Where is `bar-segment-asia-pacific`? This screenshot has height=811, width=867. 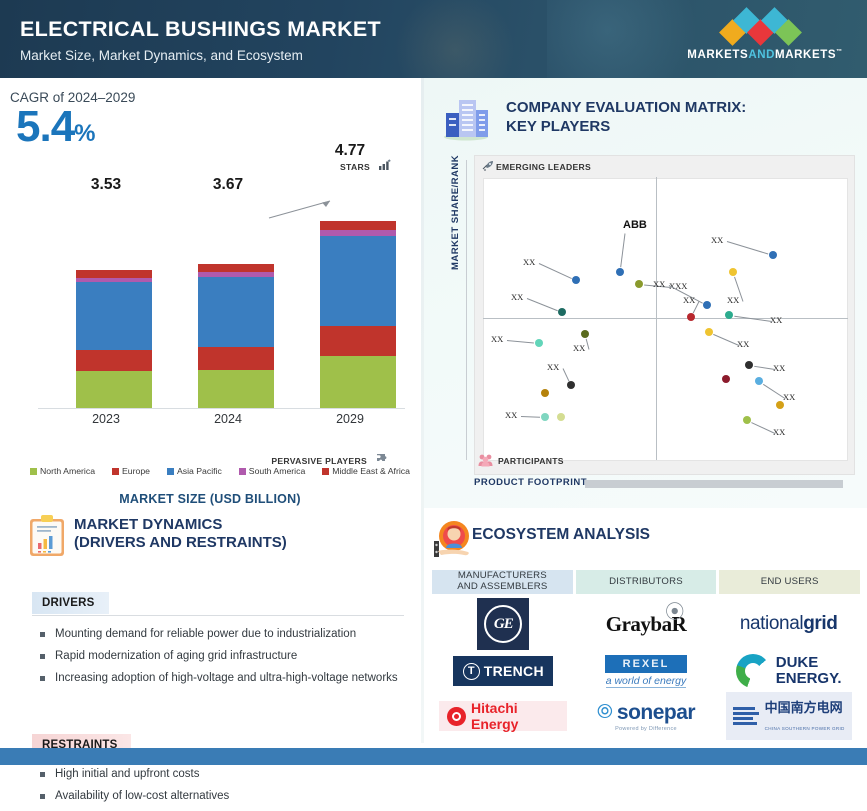
bar-segment-asia-pacific is located at coordinates (236, 312).